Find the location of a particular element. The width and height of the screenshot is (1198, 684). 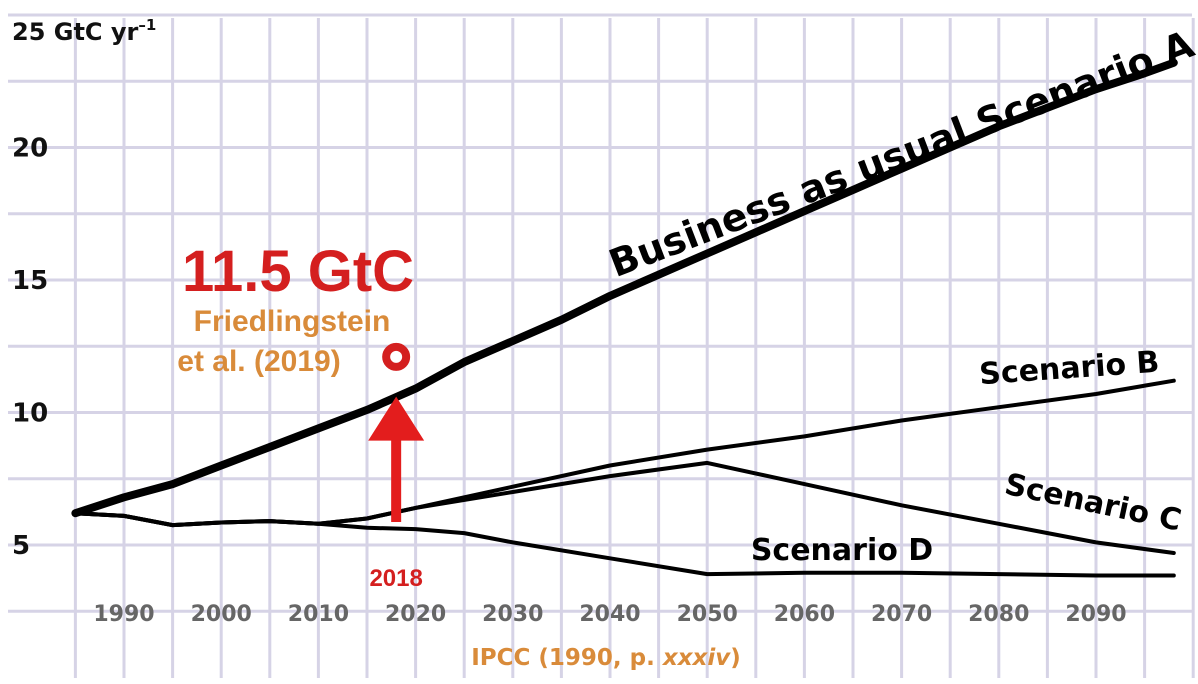

x-tick-label: 2050 is located at coordinates (707, 614).